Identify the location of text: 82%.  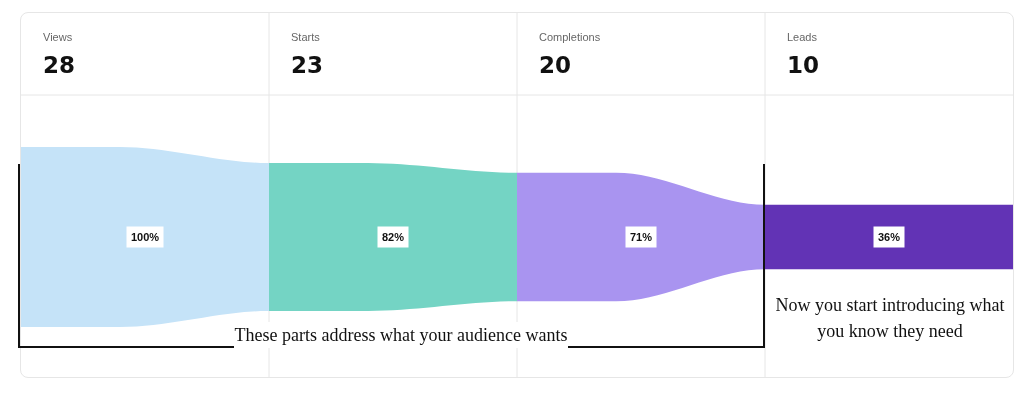
(393, 237).